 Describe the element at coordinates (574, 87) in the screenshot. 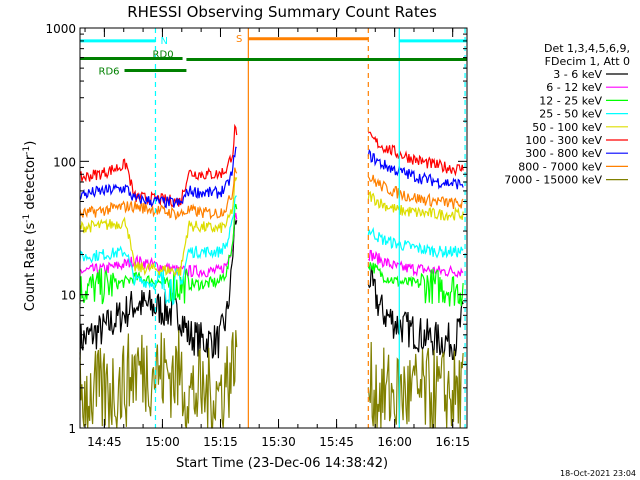

I see `legend-label-6-12-kev: 6 - 12 keV` at that location.